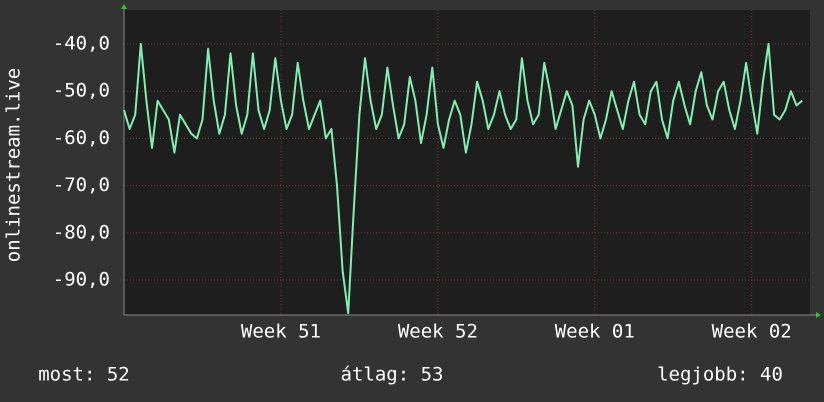  I want to click on stat-current: most: 52, so click(84, 375).